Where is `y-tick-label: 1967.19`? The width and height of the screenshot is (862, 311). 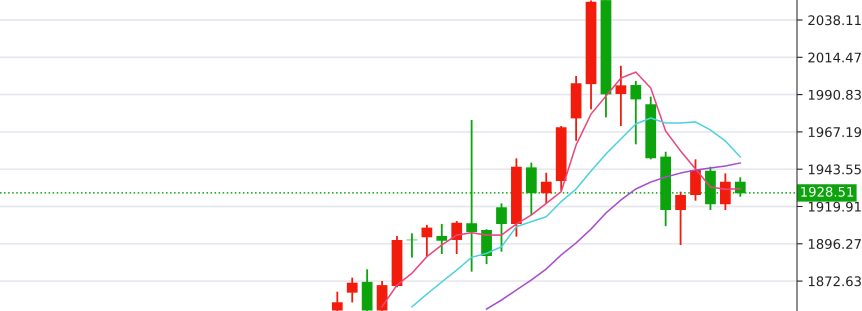
y-tick-label: 1967.19 is located at coordinates (835, 132).